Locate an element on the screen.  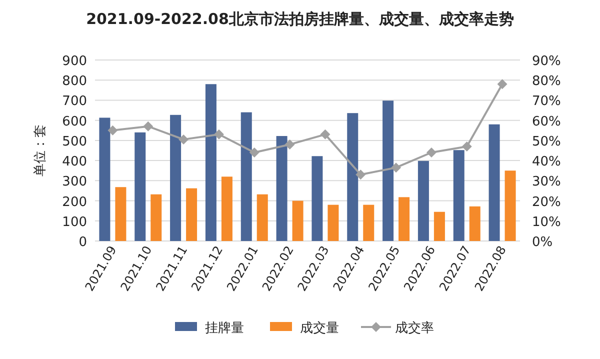
y2-tick-label: 50% is located at coordinates (546, 142).